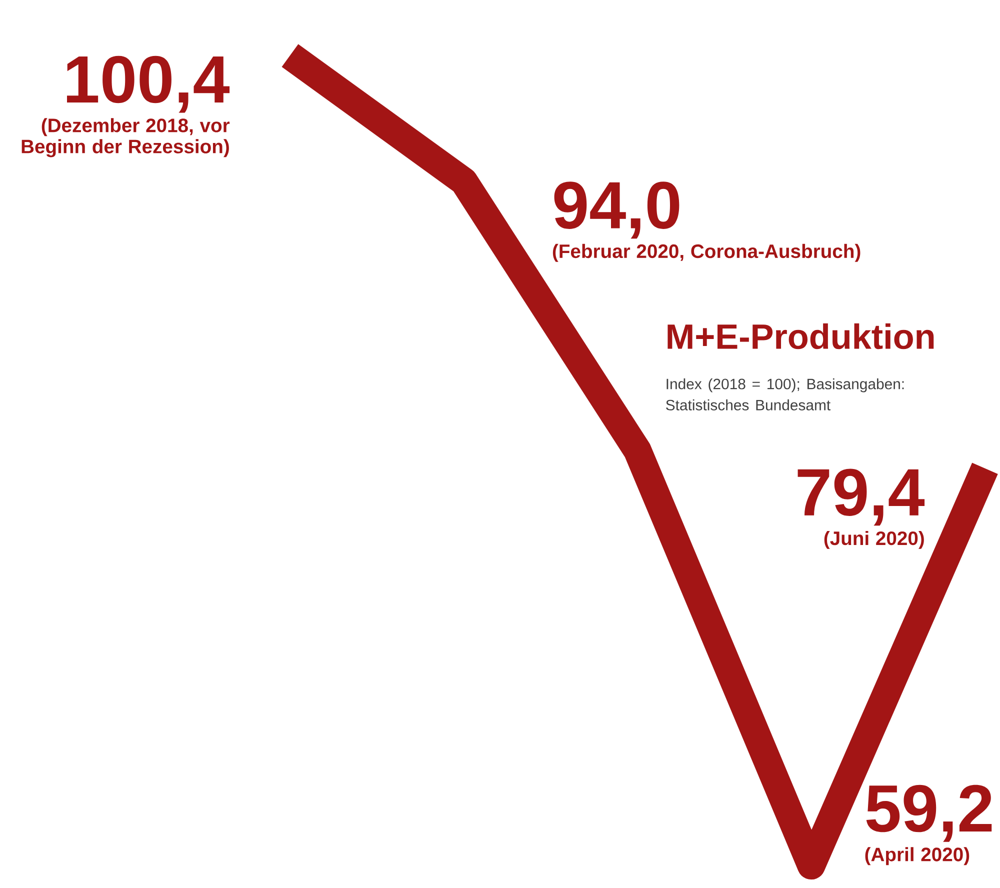 This screenshot has width=1000, height=888. Describe the element at coordinates (785, 394) in the screenshot. I see `text: Index (2018 = 100); Basisangaben: Statistisches Bundesamt` at that location.